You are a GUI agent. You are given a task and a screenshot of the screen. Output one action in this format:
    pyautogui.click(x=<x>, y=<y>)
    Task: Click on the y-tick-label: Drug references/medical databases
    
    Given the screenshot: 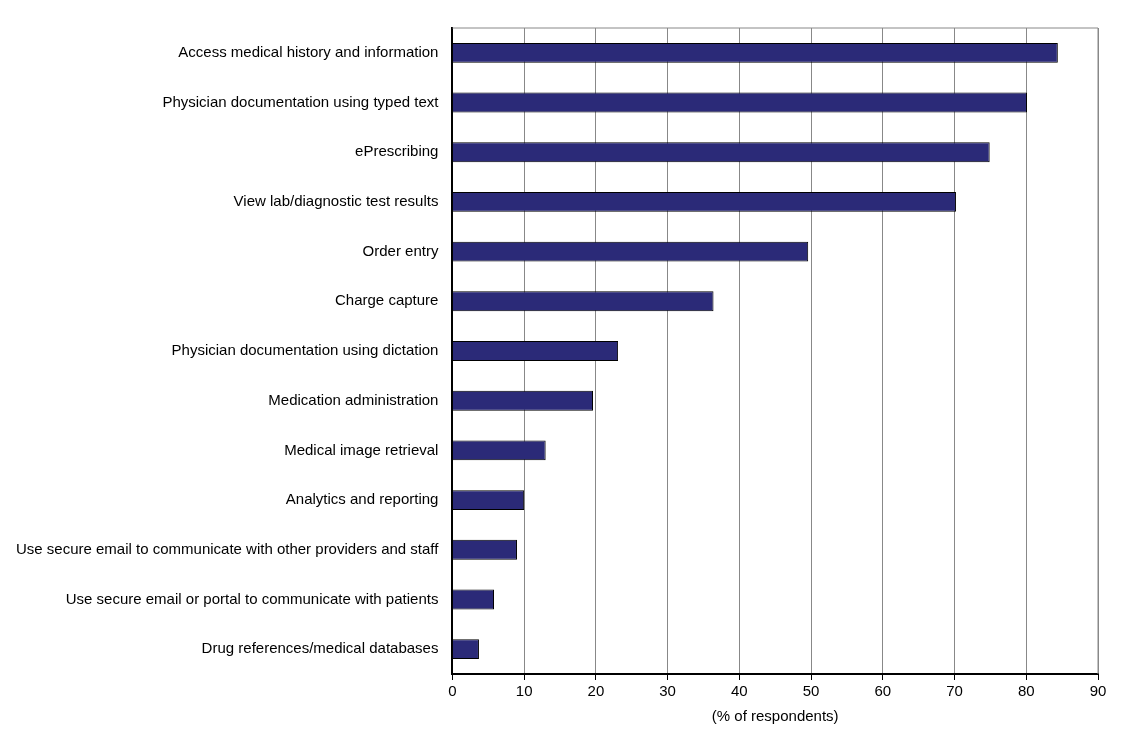 What is the action you would take?
    pyautogui.click(x=320, y=648)
    